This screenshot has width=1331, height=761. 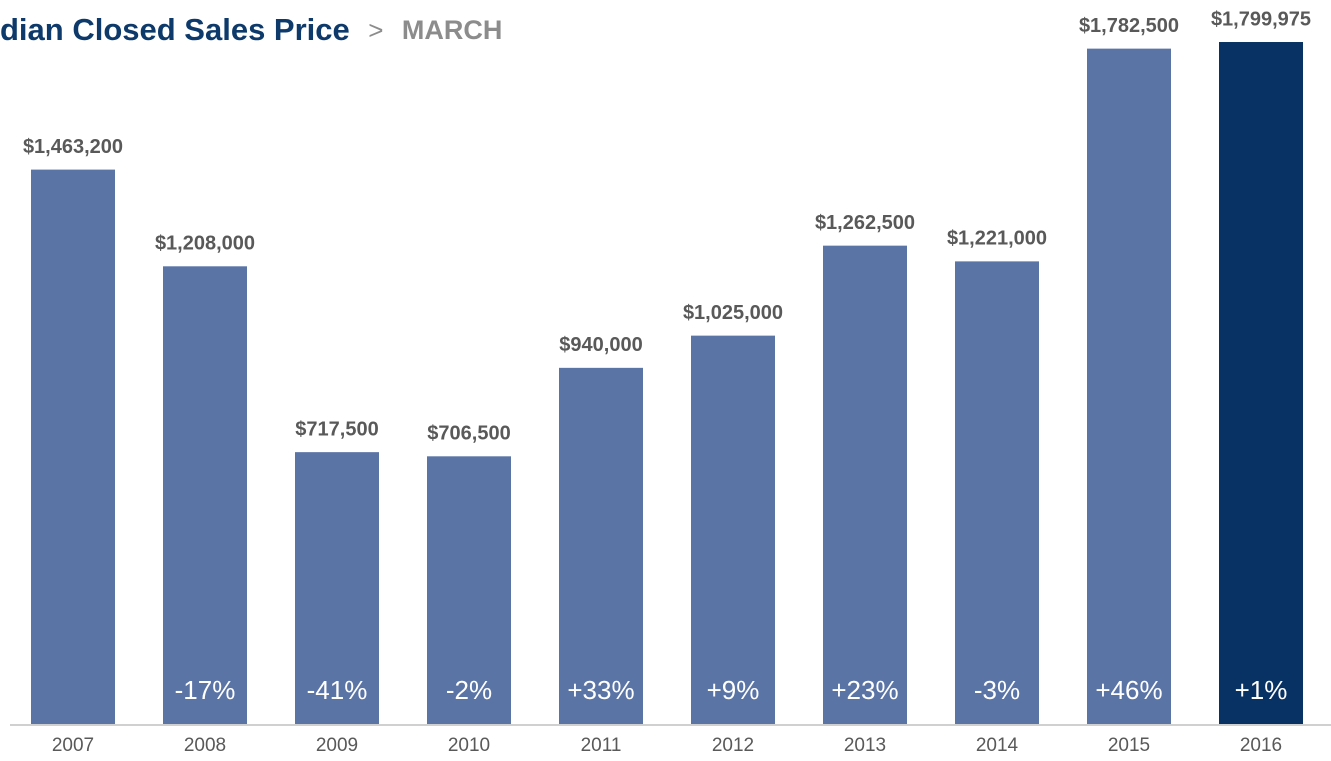 I want to click on change-label: -17%, so click(x=205, y=690).